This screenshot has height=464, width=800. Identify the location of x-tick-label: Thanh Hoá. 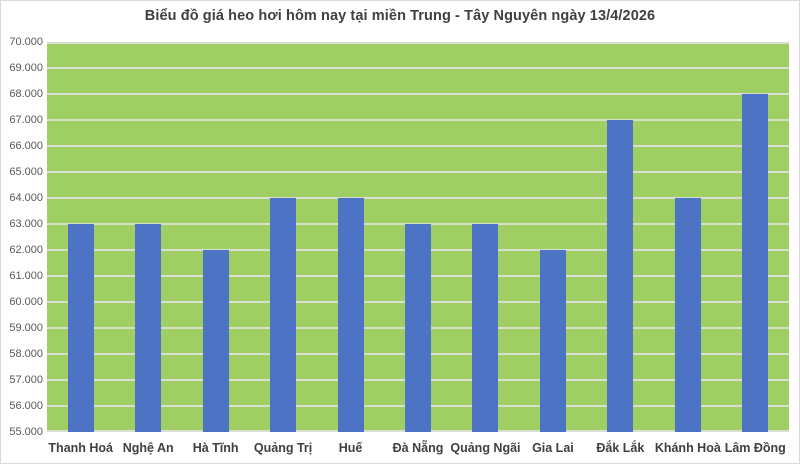
(81, 448).